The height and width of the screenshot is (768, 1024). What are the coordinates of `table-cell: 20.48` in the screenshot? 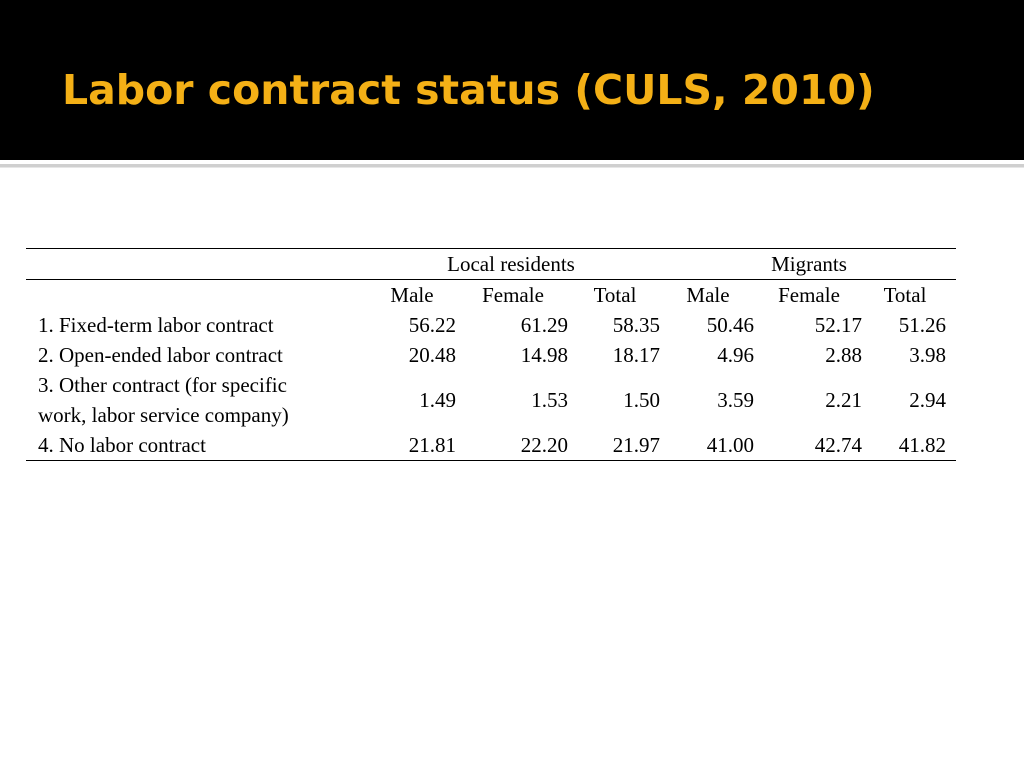 It's located at (432, 355).